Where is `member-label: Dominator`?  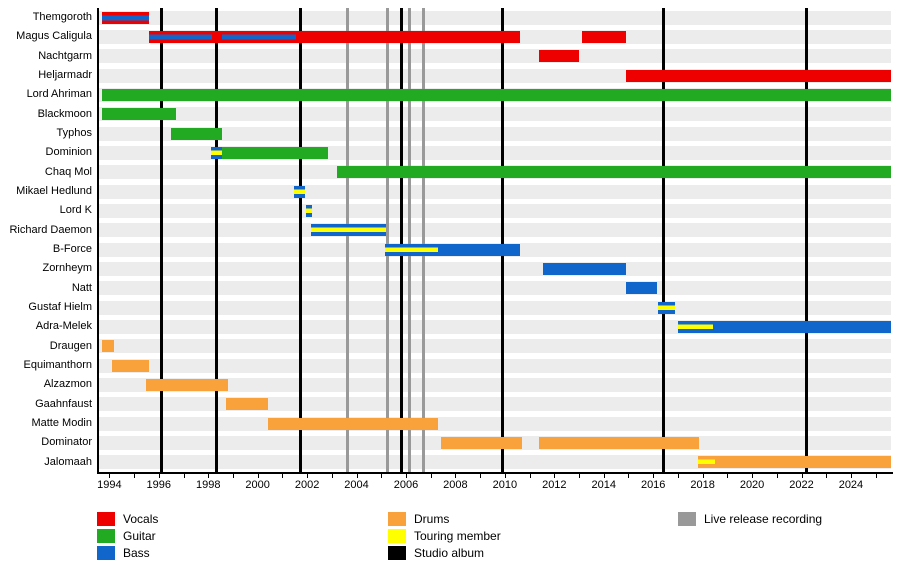 member-label: Dominator is located at coordinates (66, 442).